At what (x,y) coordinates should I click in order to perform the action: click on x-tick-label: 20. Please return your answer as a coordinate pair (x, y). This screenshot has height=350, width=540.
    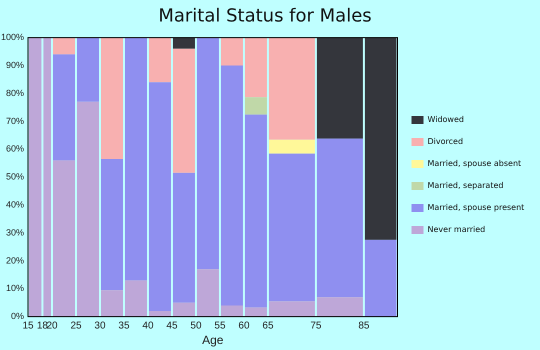
    Looking at the image, I should click on (52, 326).